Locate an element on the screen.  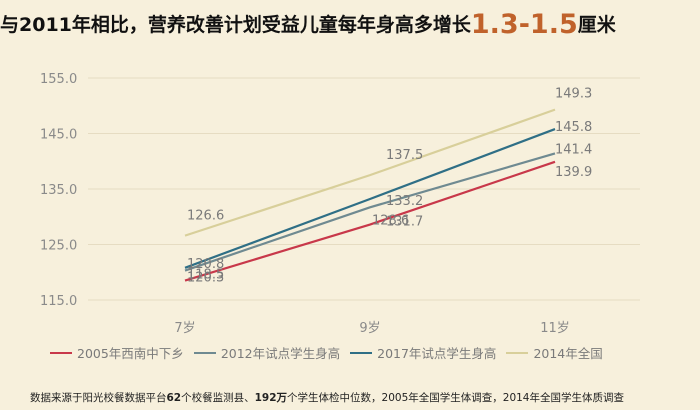
legend-item-3: 2014年全国 is located at coordinates (554, 352).